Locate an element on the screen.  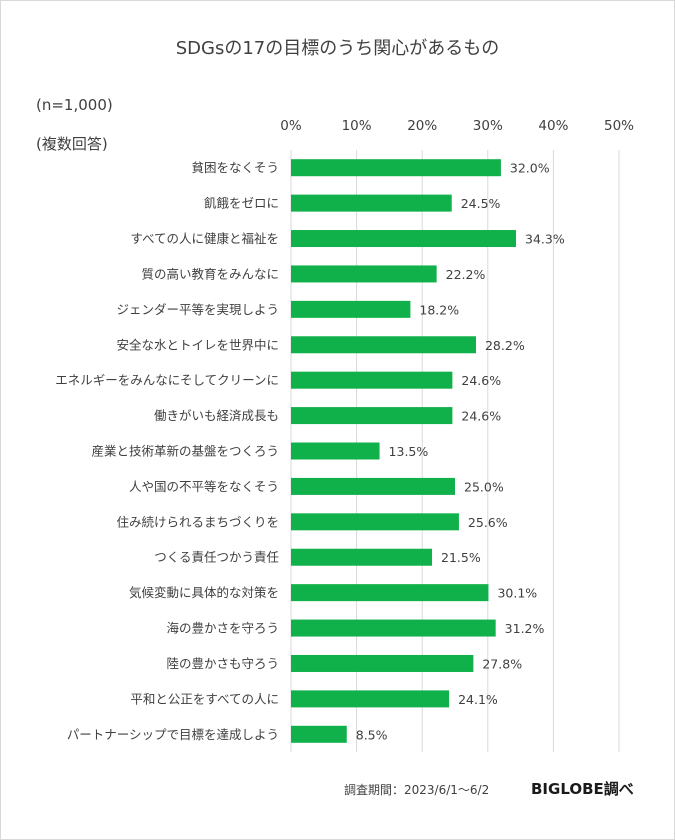
value-label: 34.3% is located at coordinates (545, 239).